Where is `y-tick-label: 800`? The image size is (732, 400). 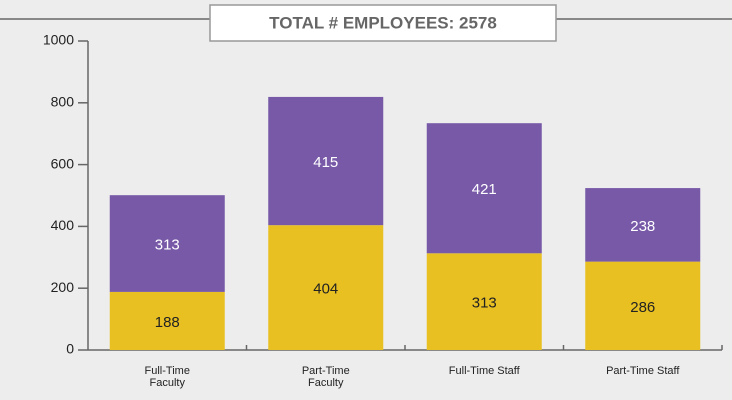
y-tick-label: 800 is located at coordinates (63, 102).